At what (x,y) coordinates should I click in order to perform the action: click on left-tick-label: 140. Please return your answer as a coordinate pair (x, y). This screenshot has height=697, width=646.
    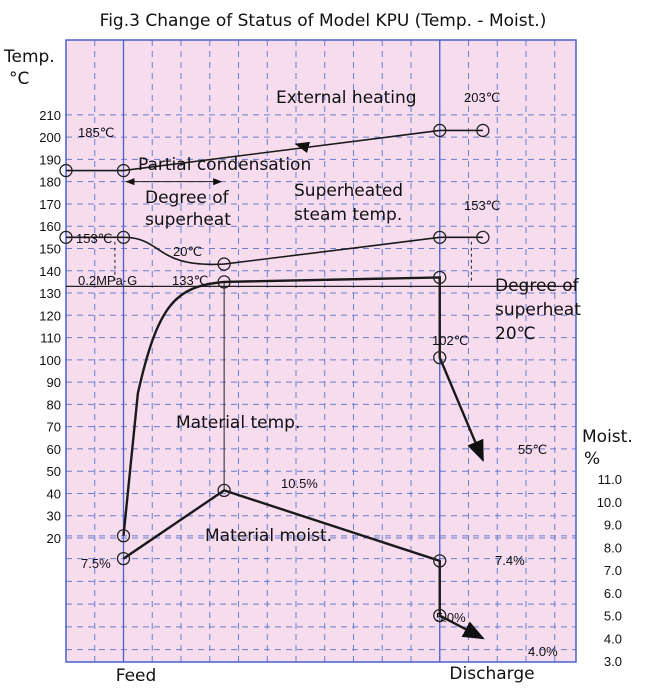
    Looking at the image, I should click on (50, 271).